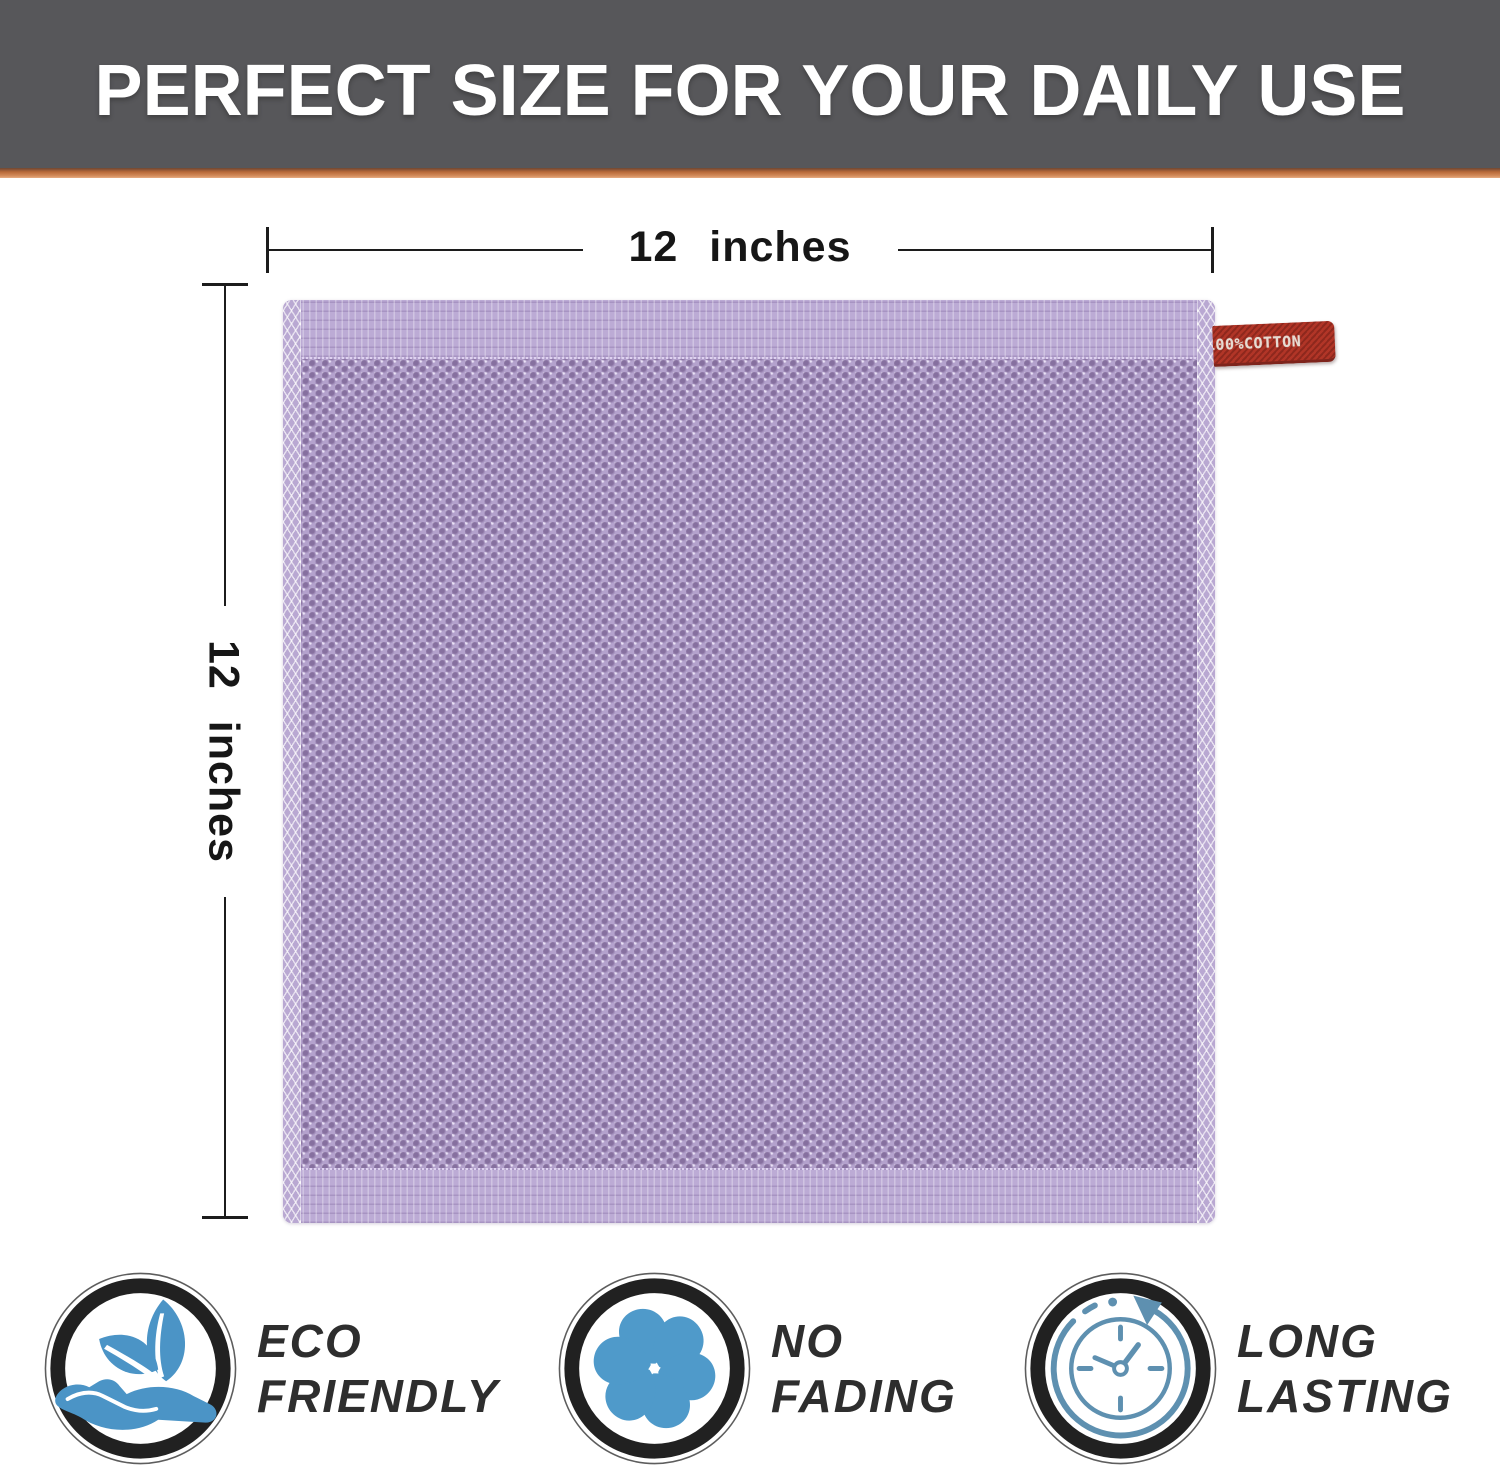 Image resolution: width=1500 pixels, height=1477 pixels. What do you see at coordinates (1120, 1368) in the screenshot?
I see `clock-refresh-icon` at bounding box center [1120, 1368].